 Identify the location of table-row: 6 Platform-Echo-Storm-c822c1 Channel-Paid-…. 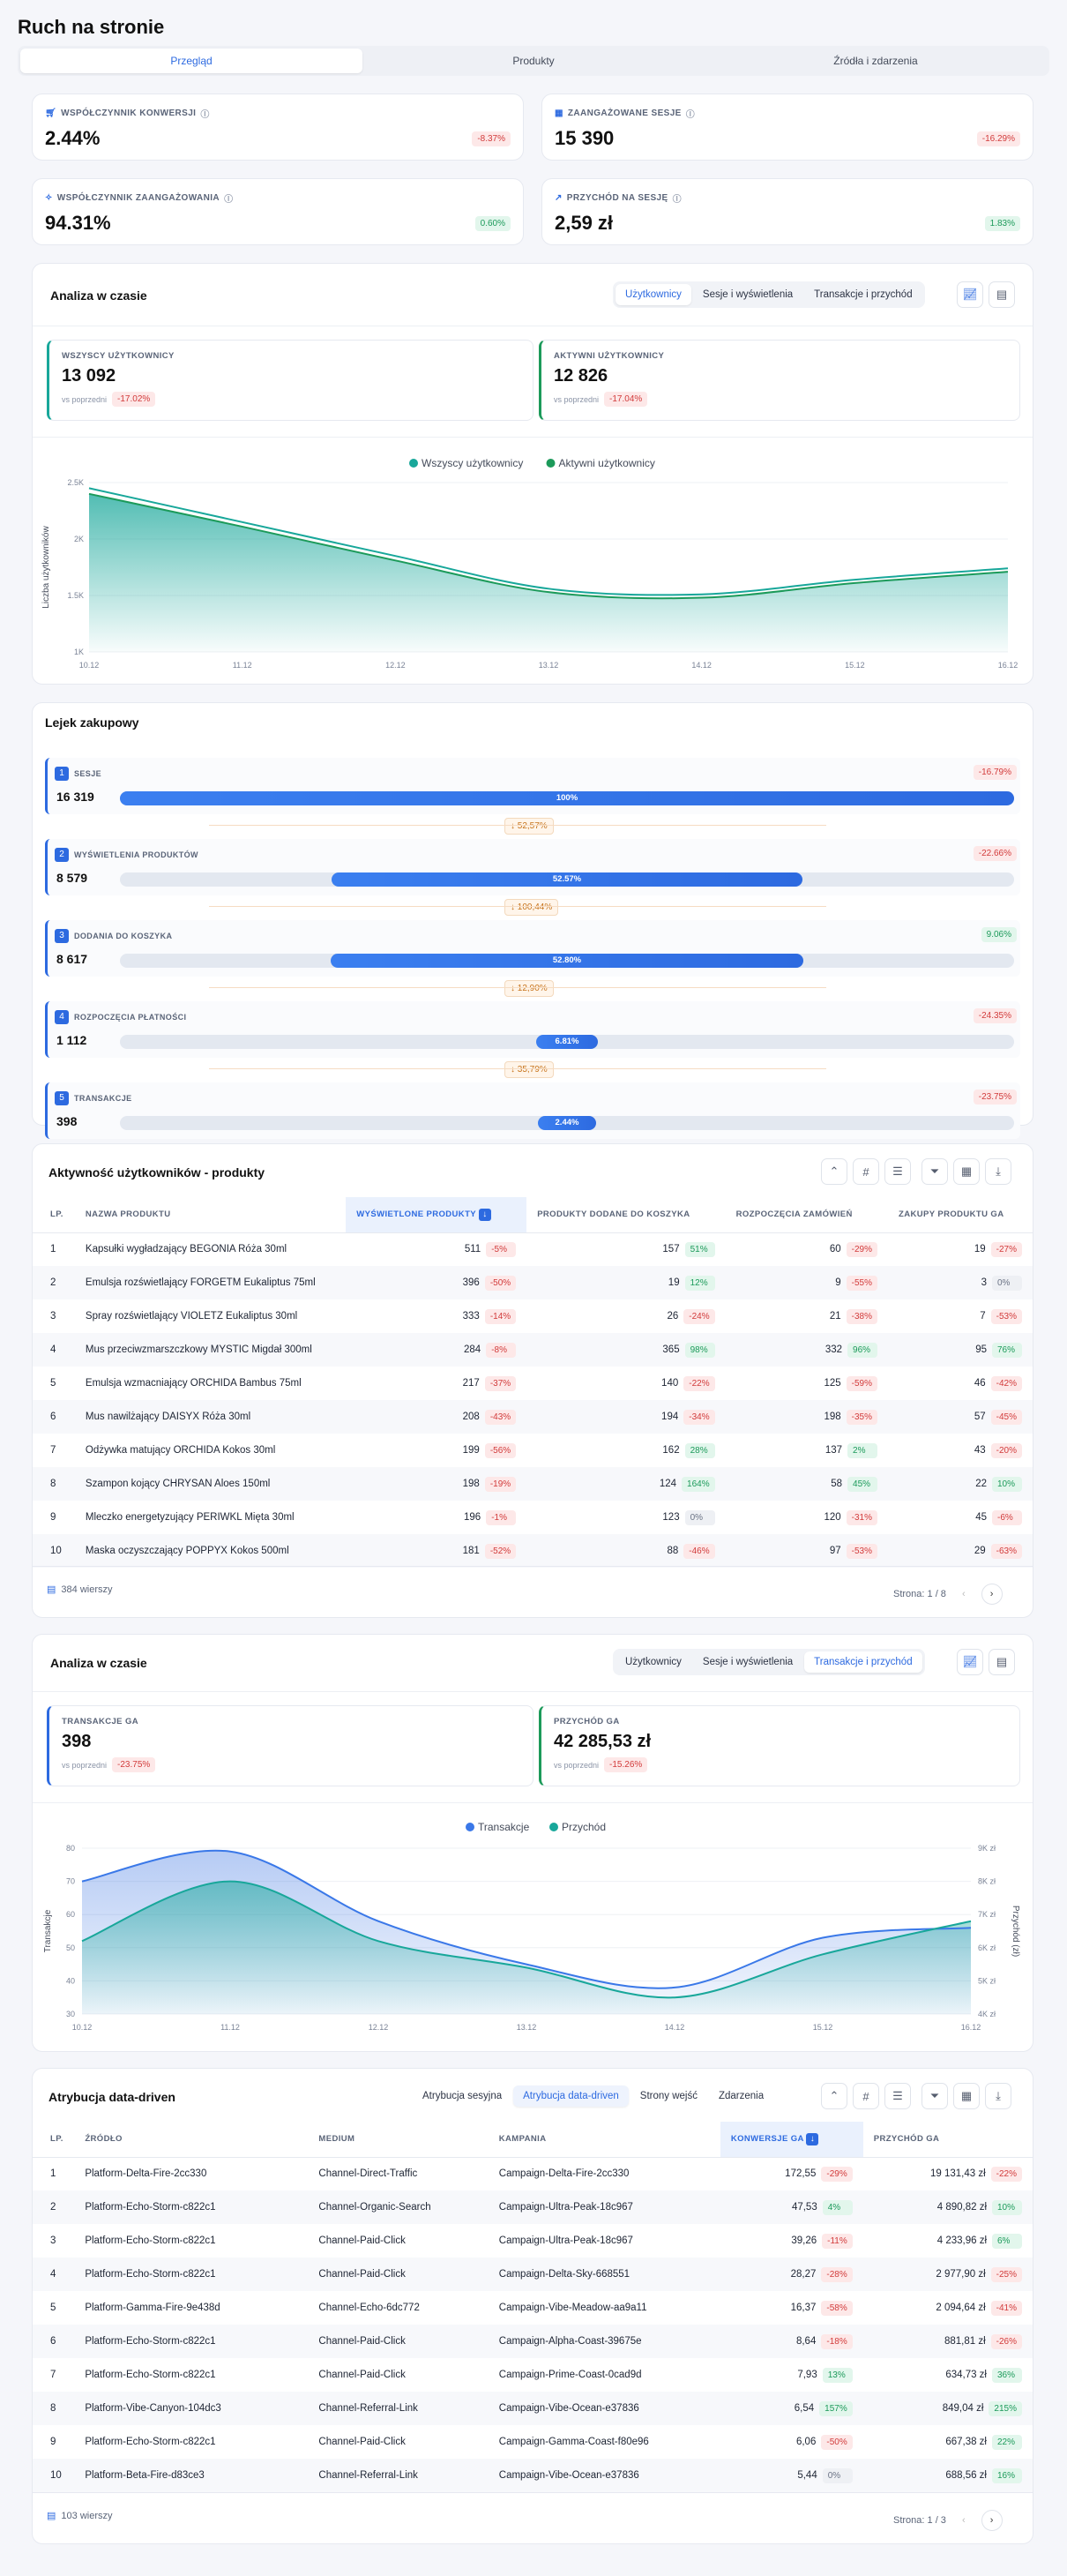
(533, 2342).